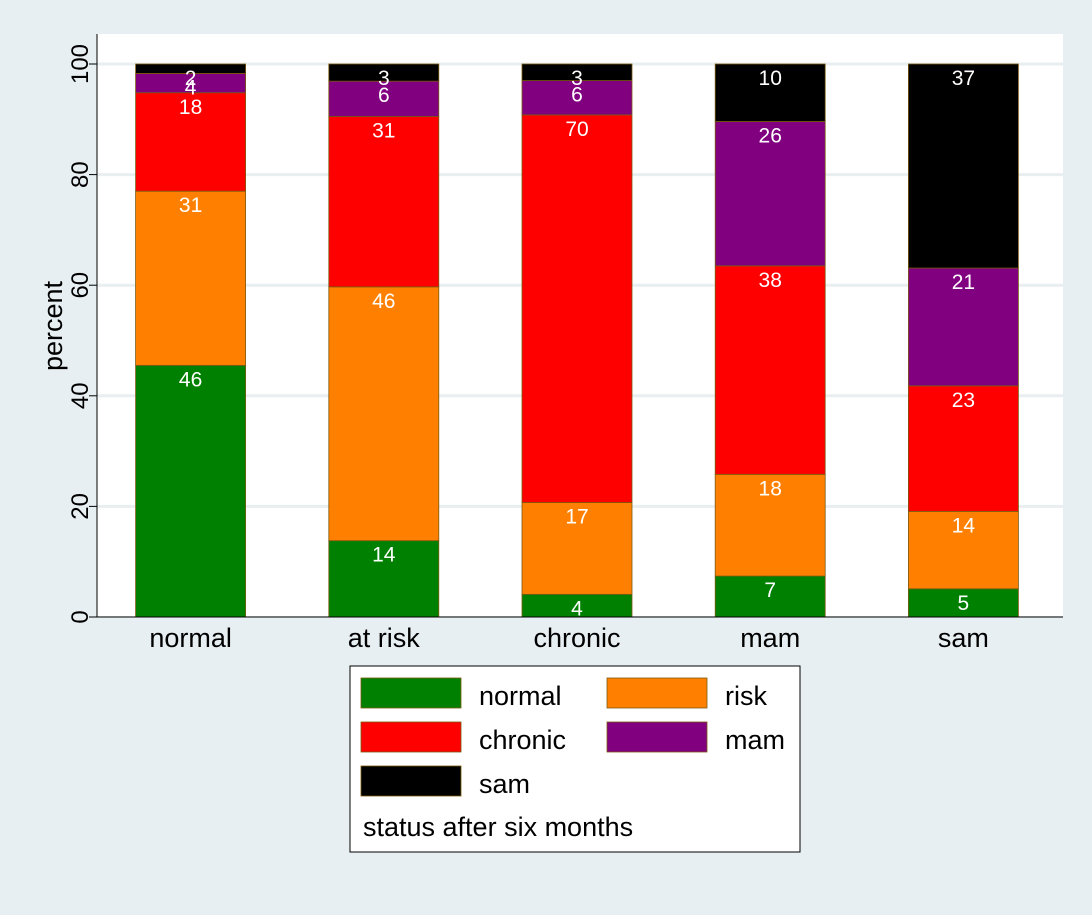  I want to click on bar-mam-mam, so click(770, 194).